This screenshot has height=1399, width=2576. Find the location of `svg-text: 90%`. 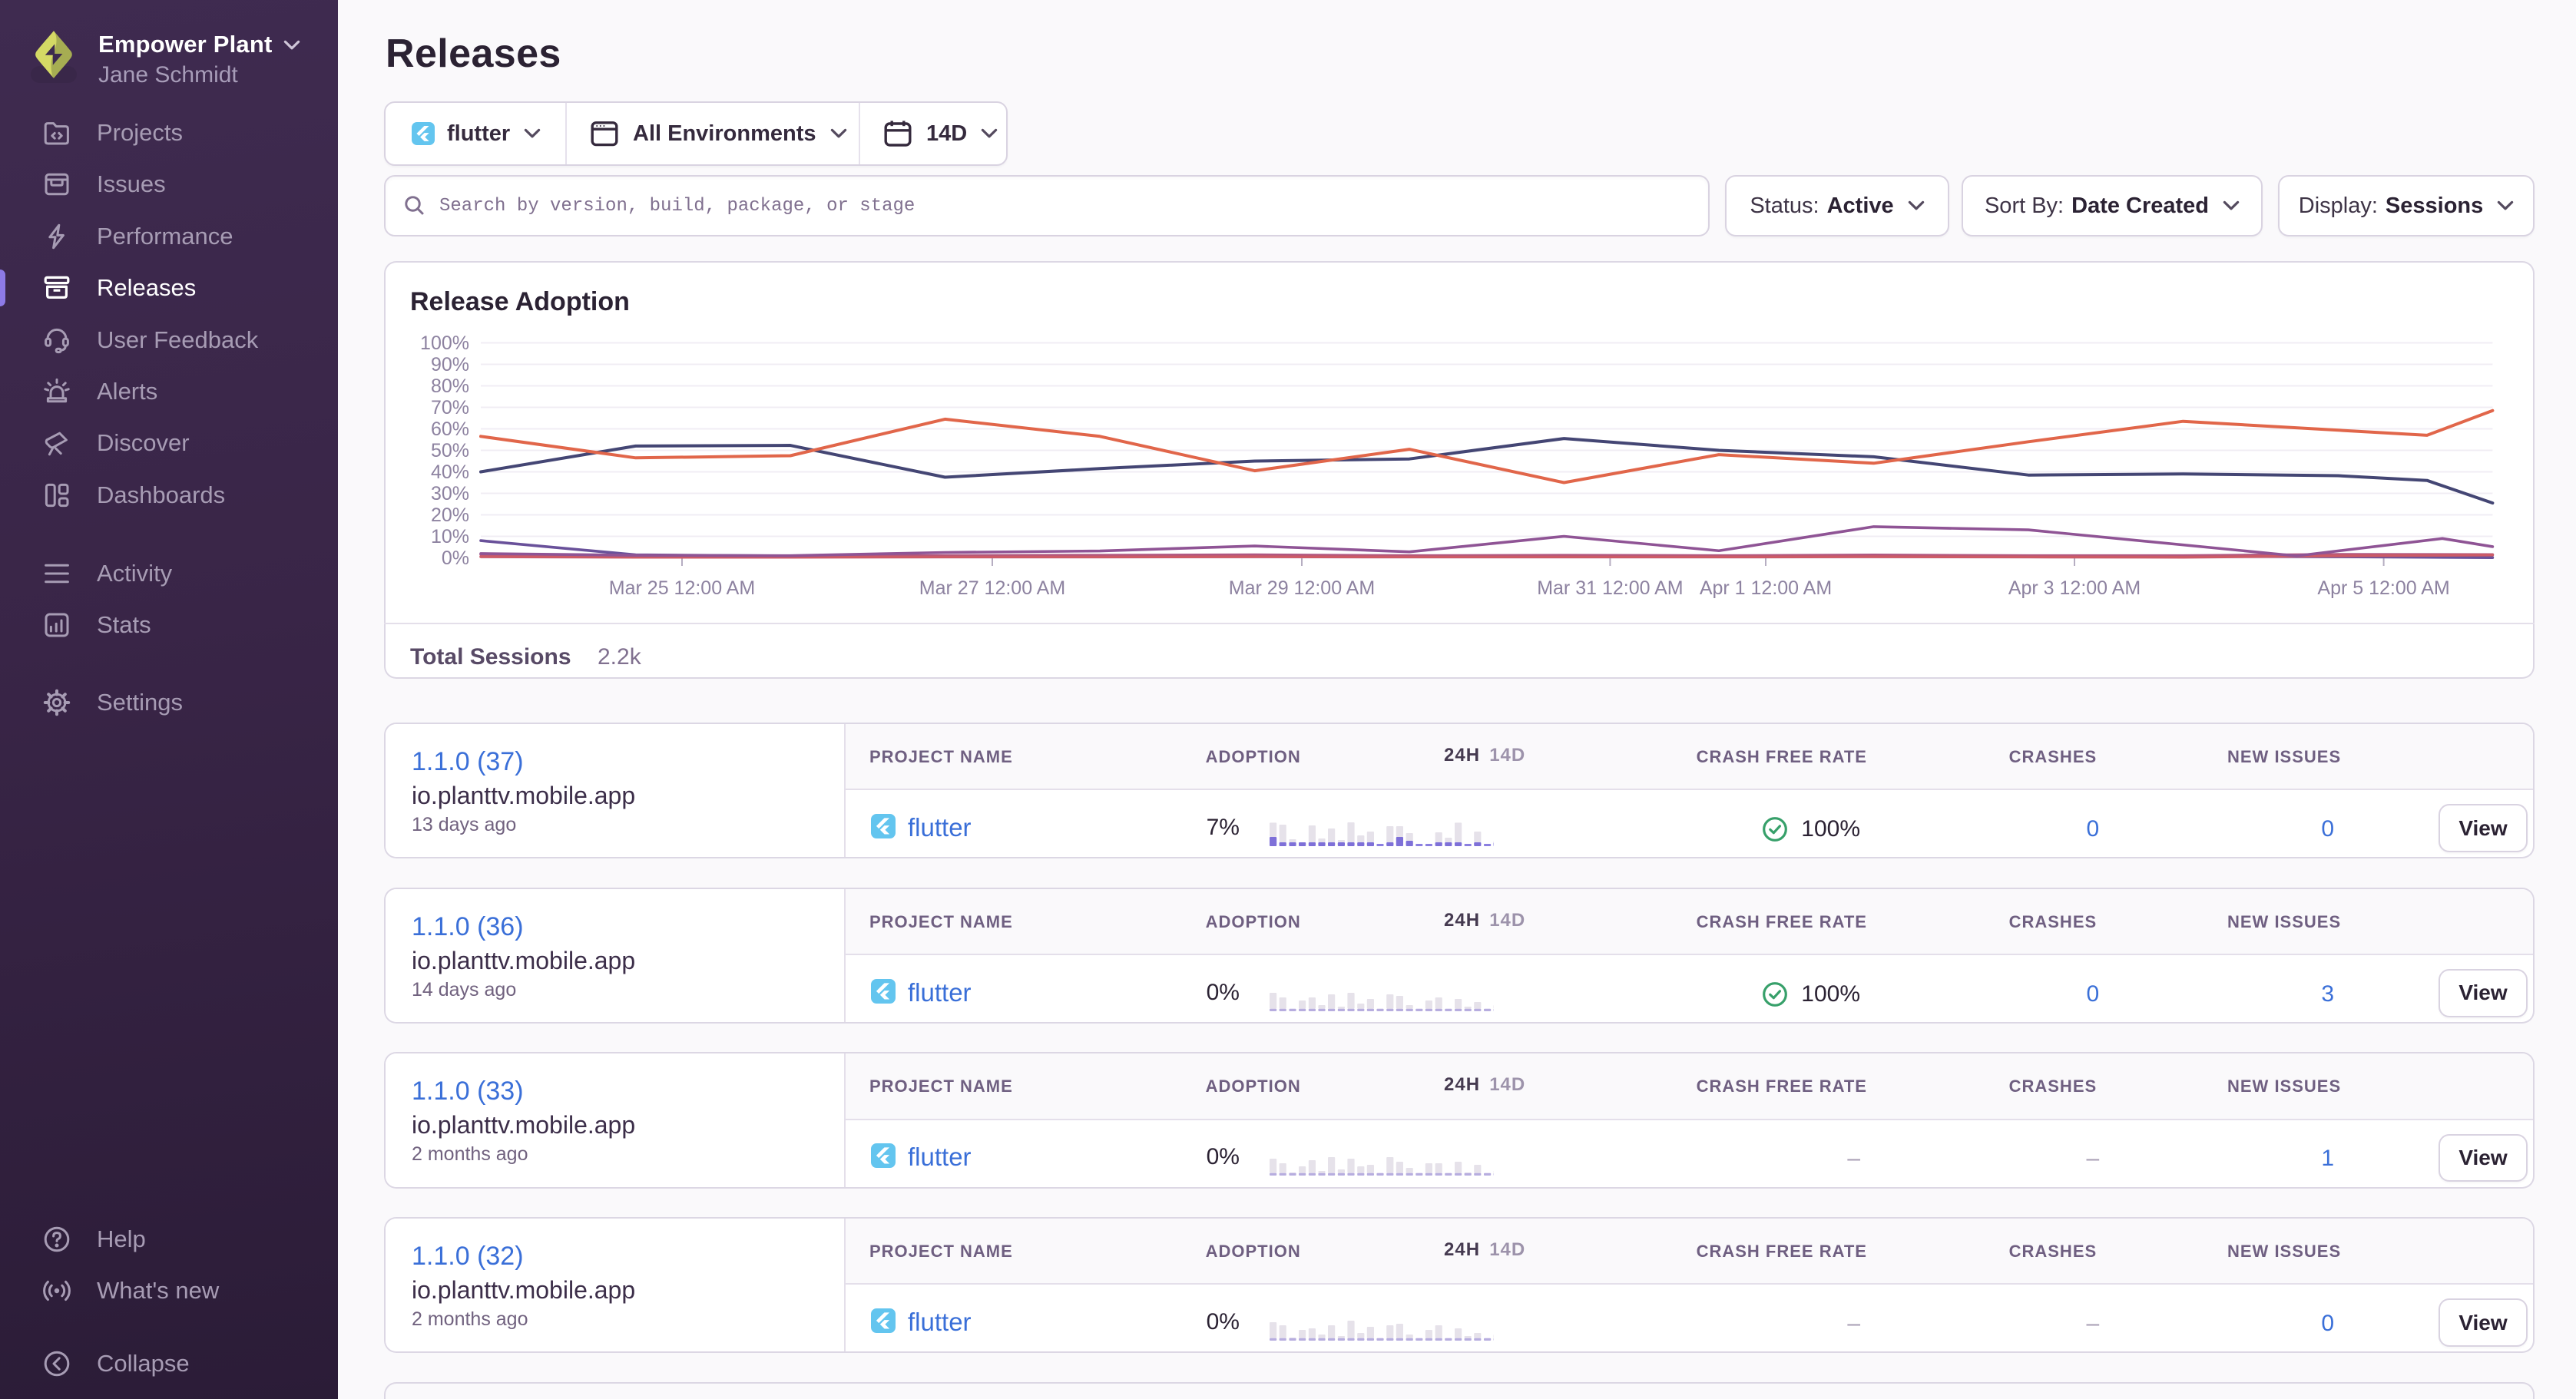

svg-text: 90% is located at coordinates (450, 364).